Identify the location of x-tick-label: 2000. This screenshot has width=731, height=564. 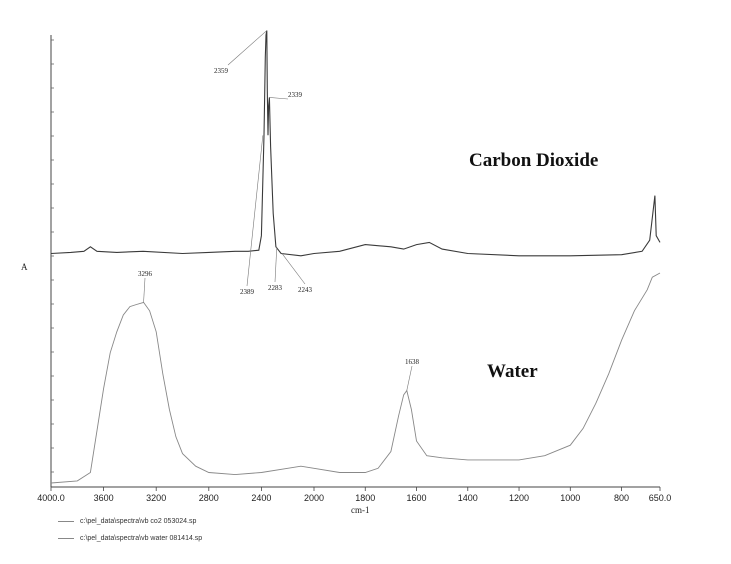
(314, 498).